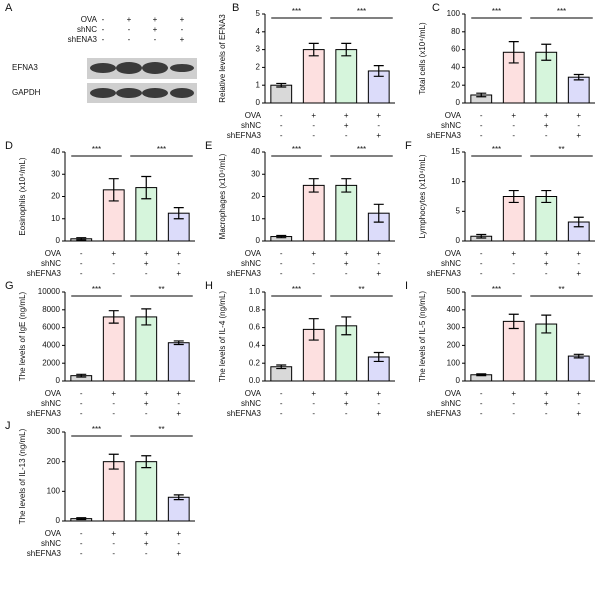  What do you see at coordinates (51, 362) in the screenshot?
I see `y-tick-label: 2000` at bounding box center [51, 362].